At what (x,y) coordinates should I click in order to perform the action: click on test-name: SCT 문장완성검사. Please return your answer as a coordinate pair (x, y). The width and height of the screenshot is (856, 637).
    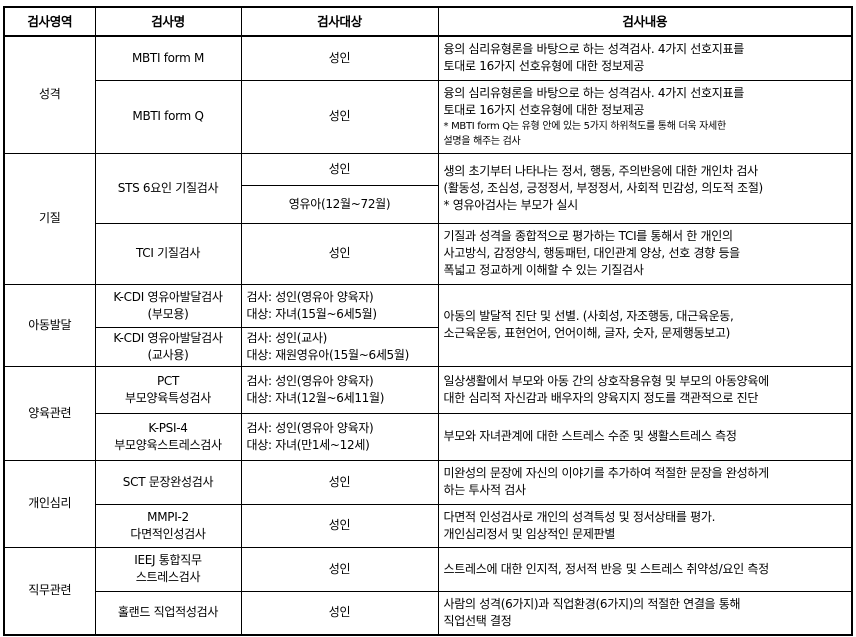
    Looking at the image, I should click on (168, 482).